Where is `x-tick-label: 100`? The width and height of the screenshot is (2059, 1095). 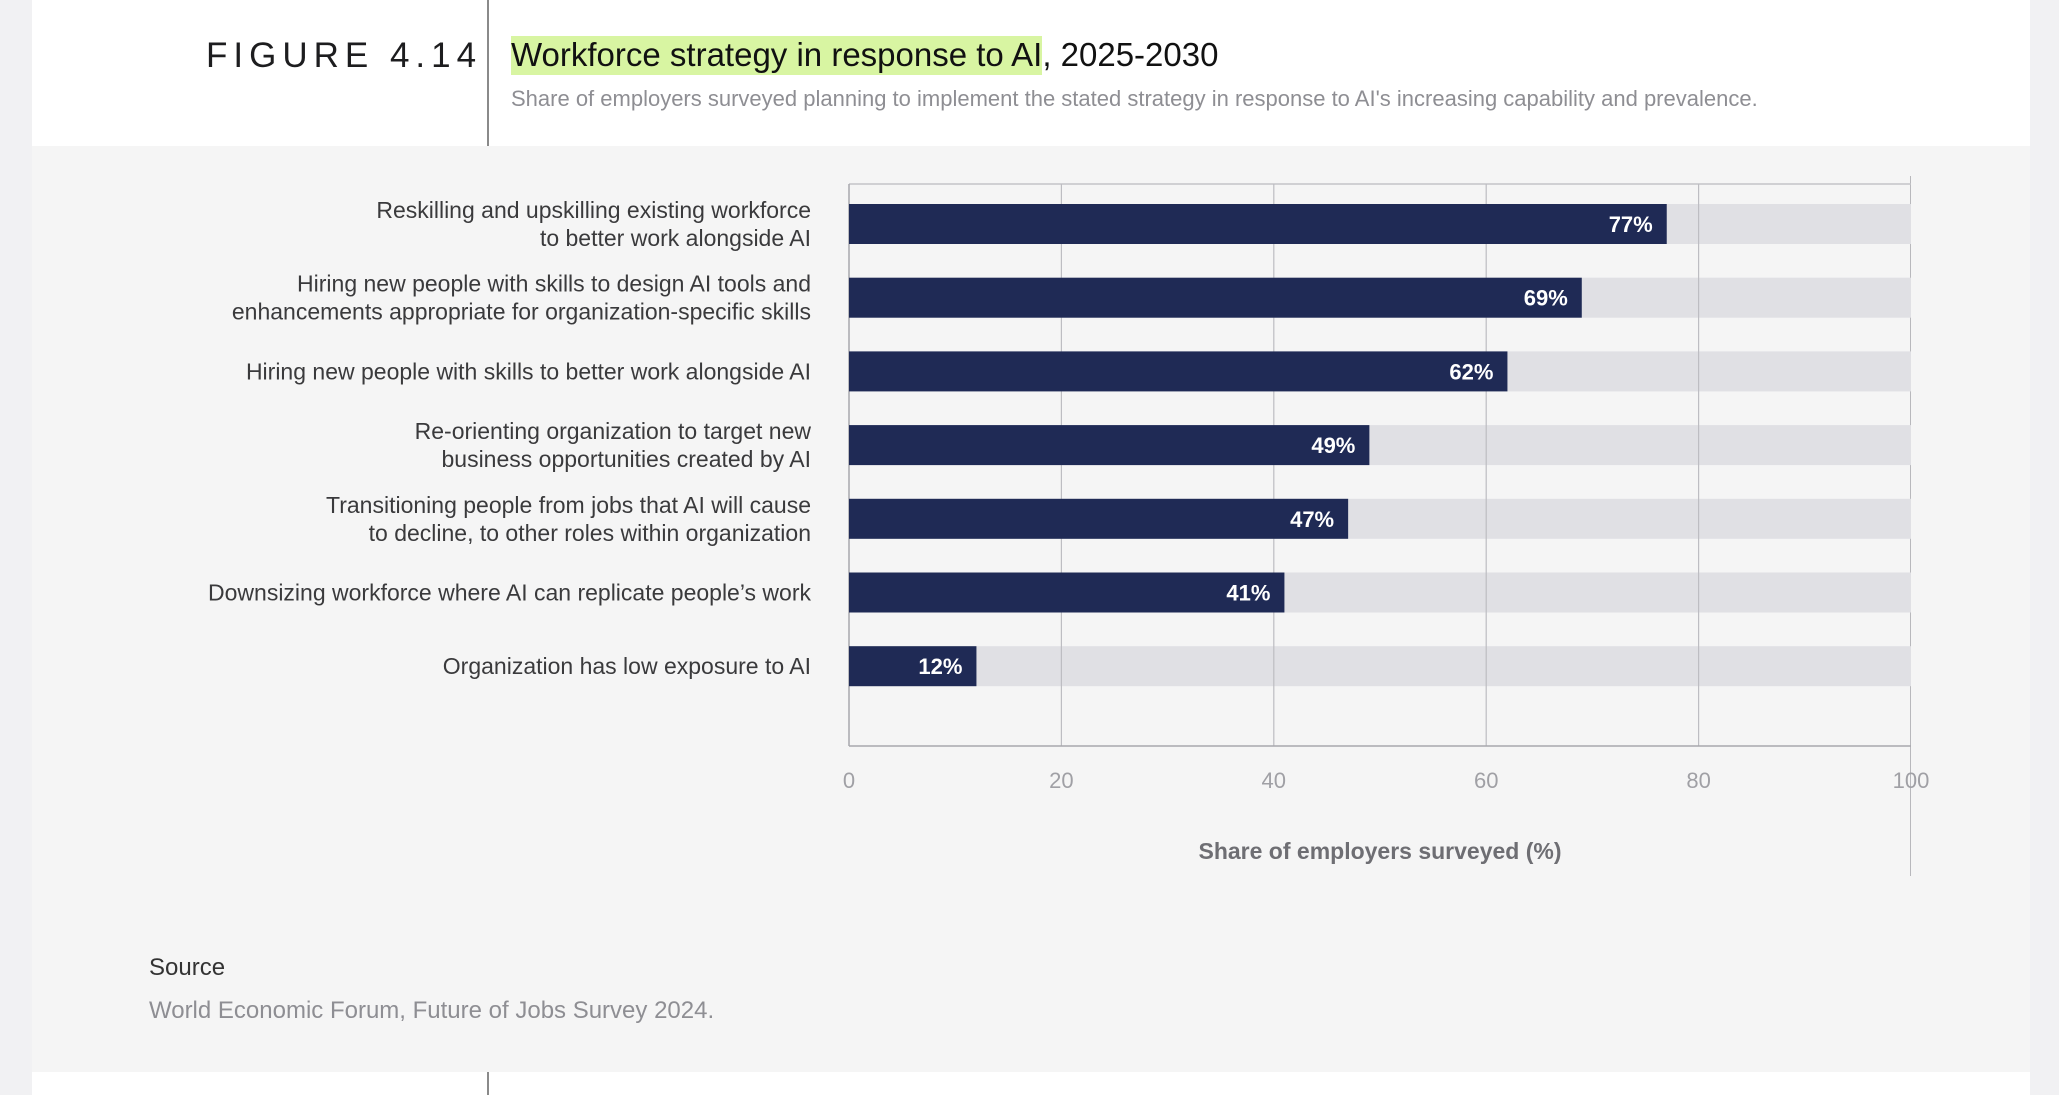 x-tick-label: 100 is located at coordinates (1911, 780).